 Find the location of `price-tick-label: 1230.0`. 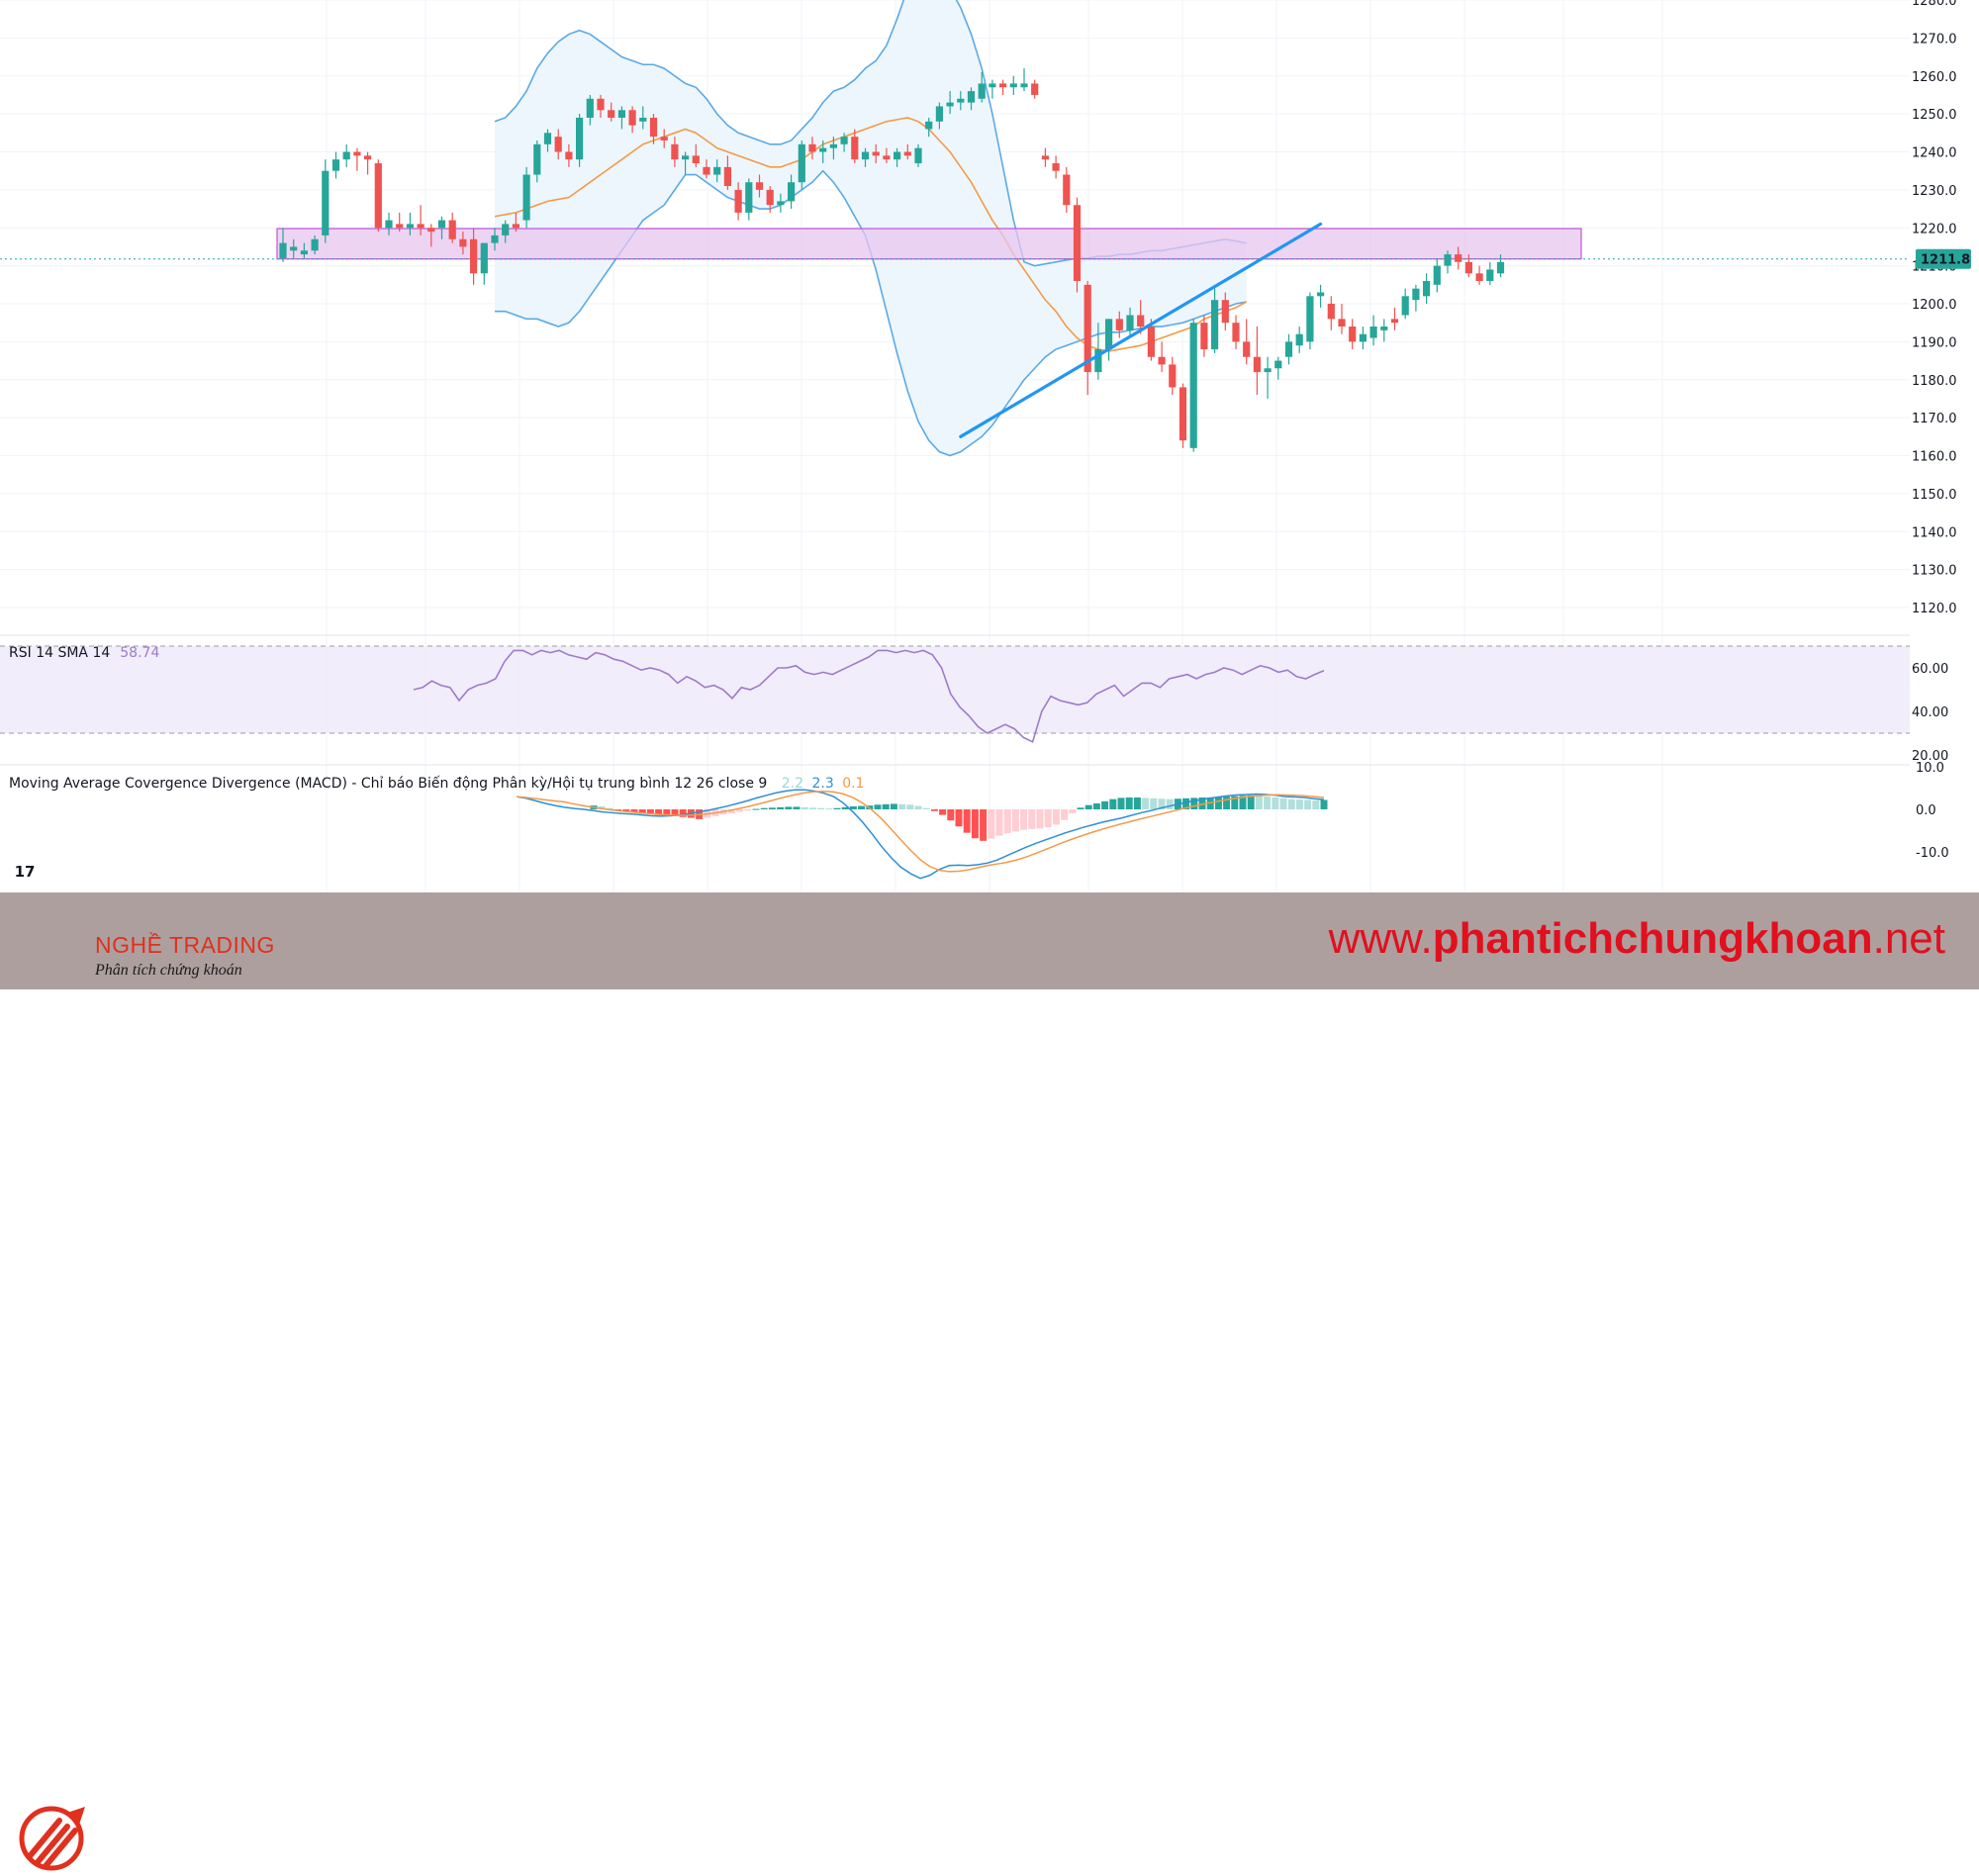

price-tick-label: 1230.0 is located at coordinates (1935, 191).